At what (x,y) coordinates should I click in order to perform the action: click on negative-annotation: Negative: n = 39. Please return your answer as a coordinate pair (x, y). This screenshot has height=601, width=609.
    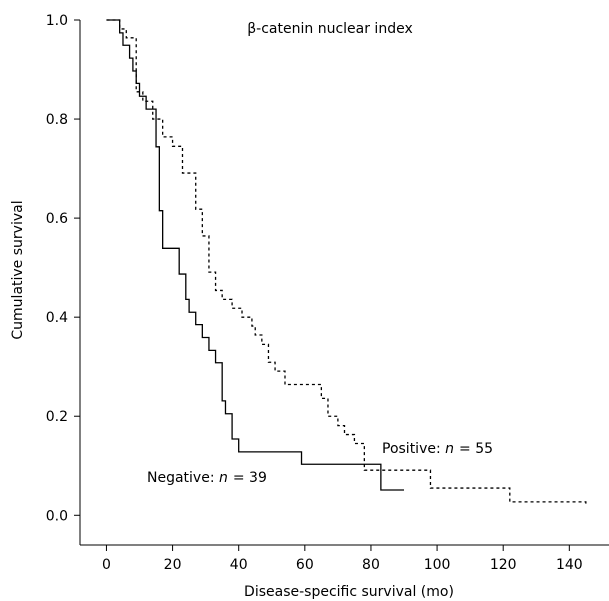
    Looking at the image, I should click on (207, 478).